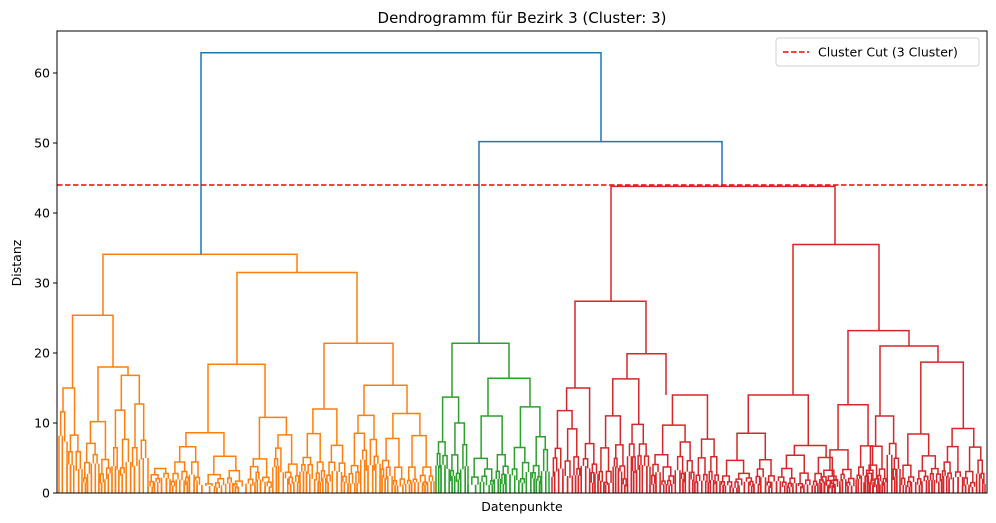  Describe the element at coordinates (200, 284) in the screenshot. I see `link-orange-root` at that location.